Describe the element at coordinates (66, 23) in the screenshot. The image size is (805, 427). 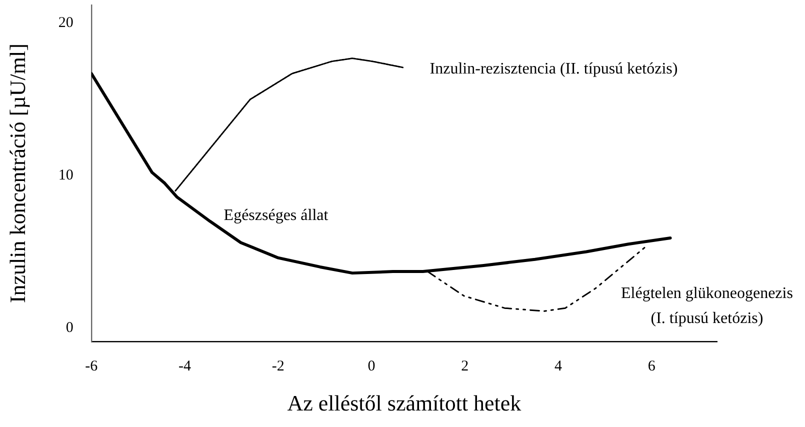
I see `y-tick-label: 20` at that location.